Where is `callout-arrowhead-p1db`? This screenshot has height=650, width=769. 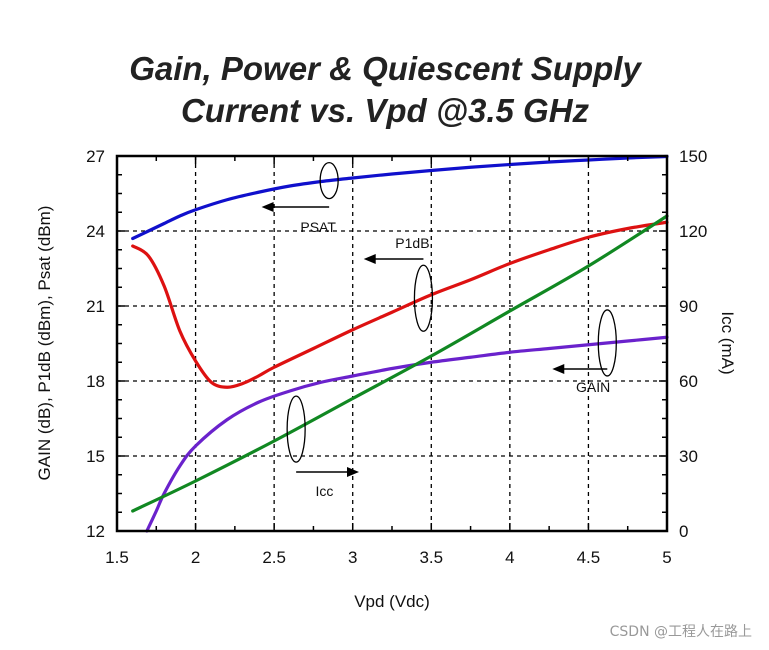
callout-arrowhead-p1db is located at coordinates (369, 259).